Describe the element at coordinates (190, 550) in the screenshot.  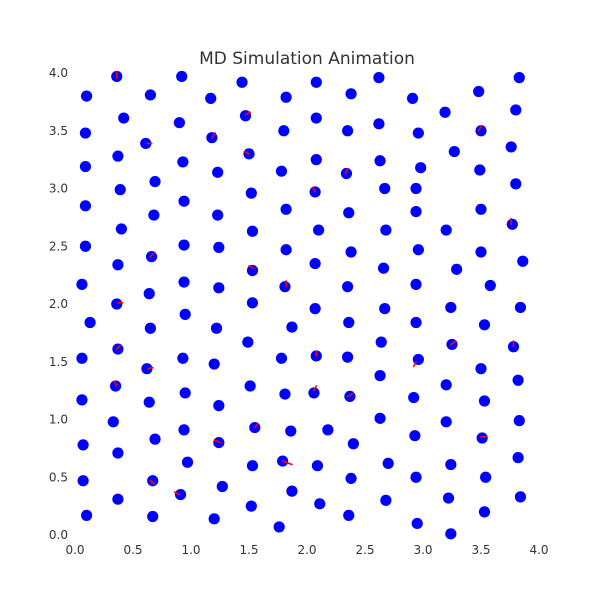
I see `x-tick-label: 1.0` at that location.